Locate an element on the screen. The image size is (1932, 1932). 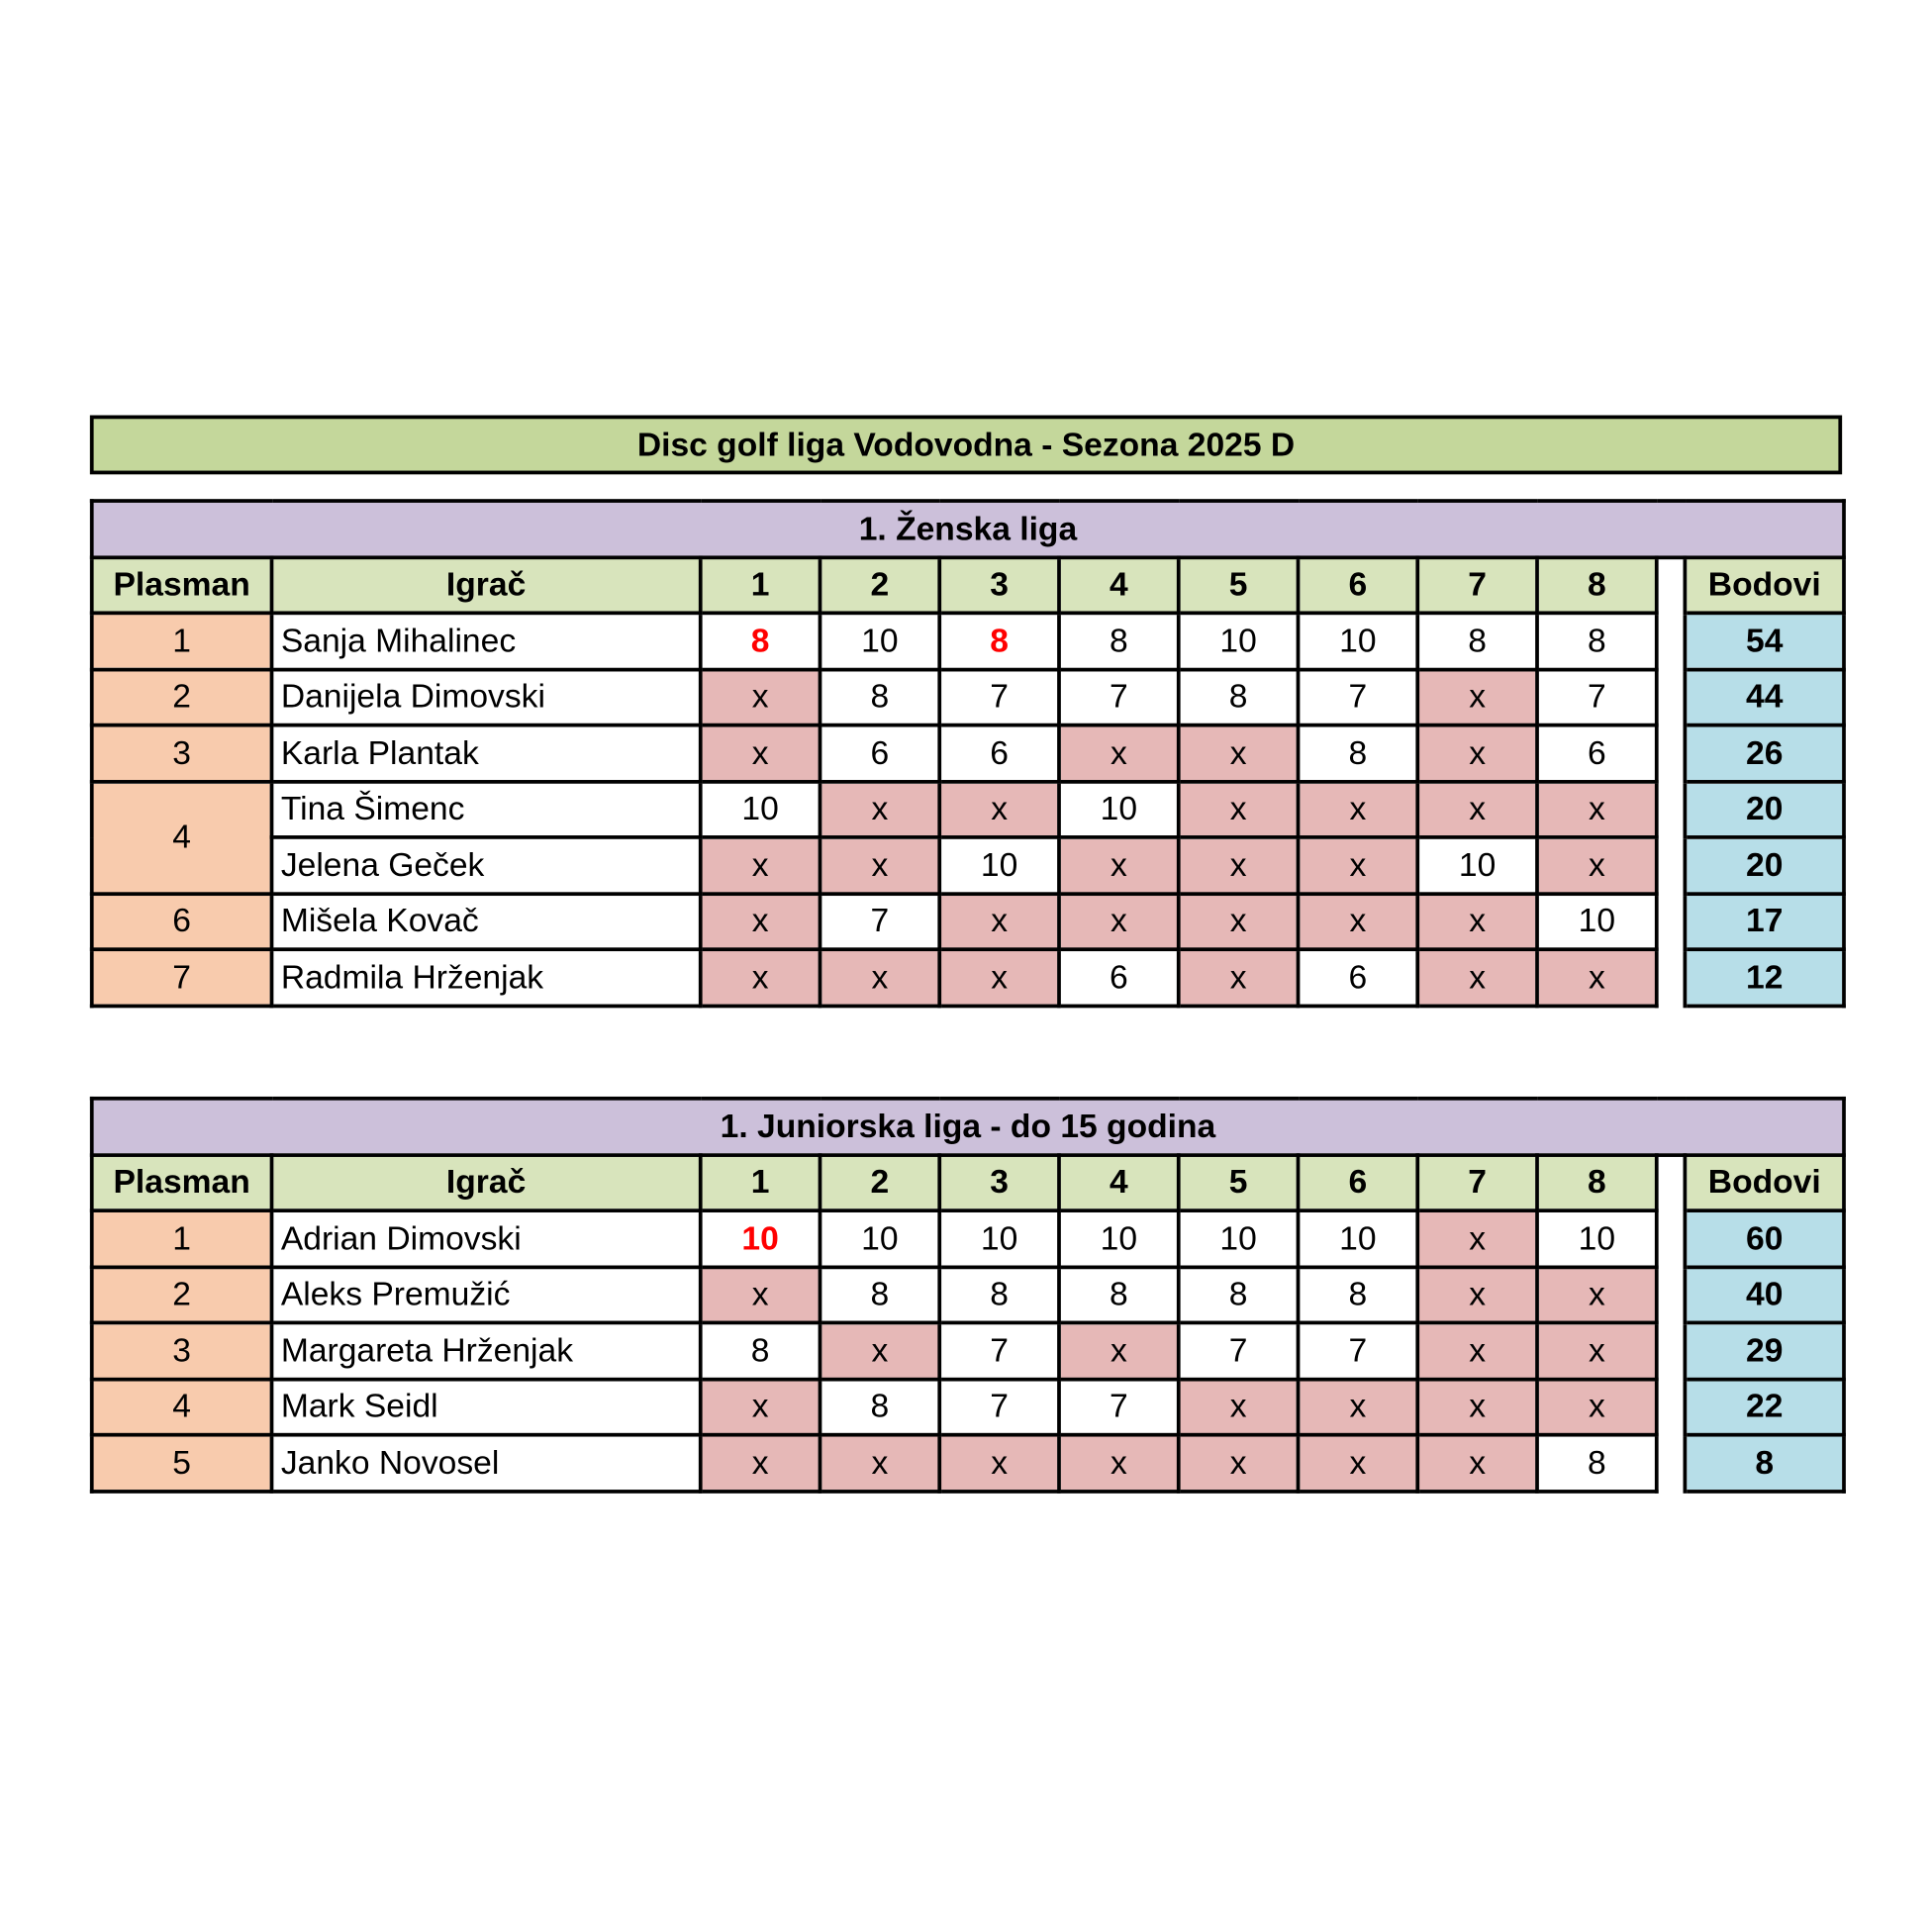
page-title: Disc golf liga Vodovodna - Sezona 2025 D is located at coordinates (966, 445).